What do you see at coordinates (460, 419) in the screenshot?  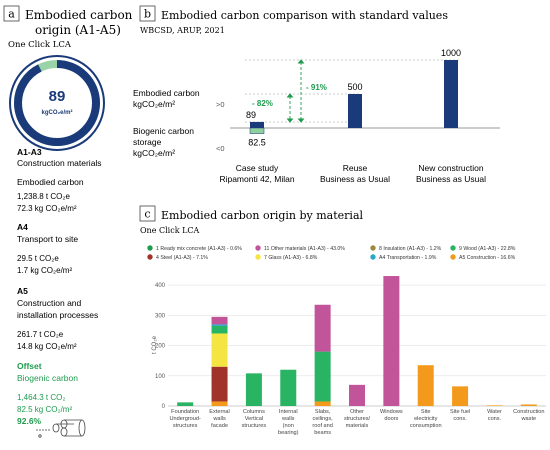 I see `c-xtick-8-1: cons.` at bounding box center [460, 419].